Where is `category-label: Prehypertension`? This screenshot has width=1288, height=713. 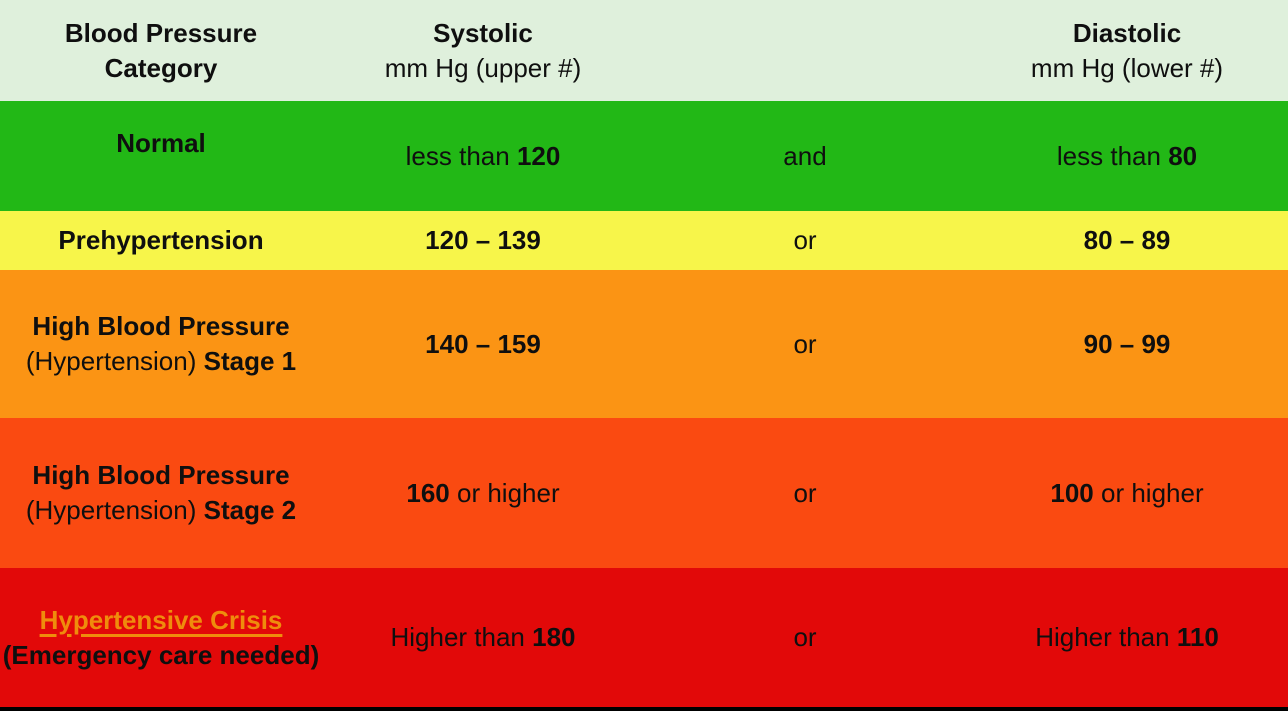
category-label: Prehypertension is located at coordinates (161, 240).